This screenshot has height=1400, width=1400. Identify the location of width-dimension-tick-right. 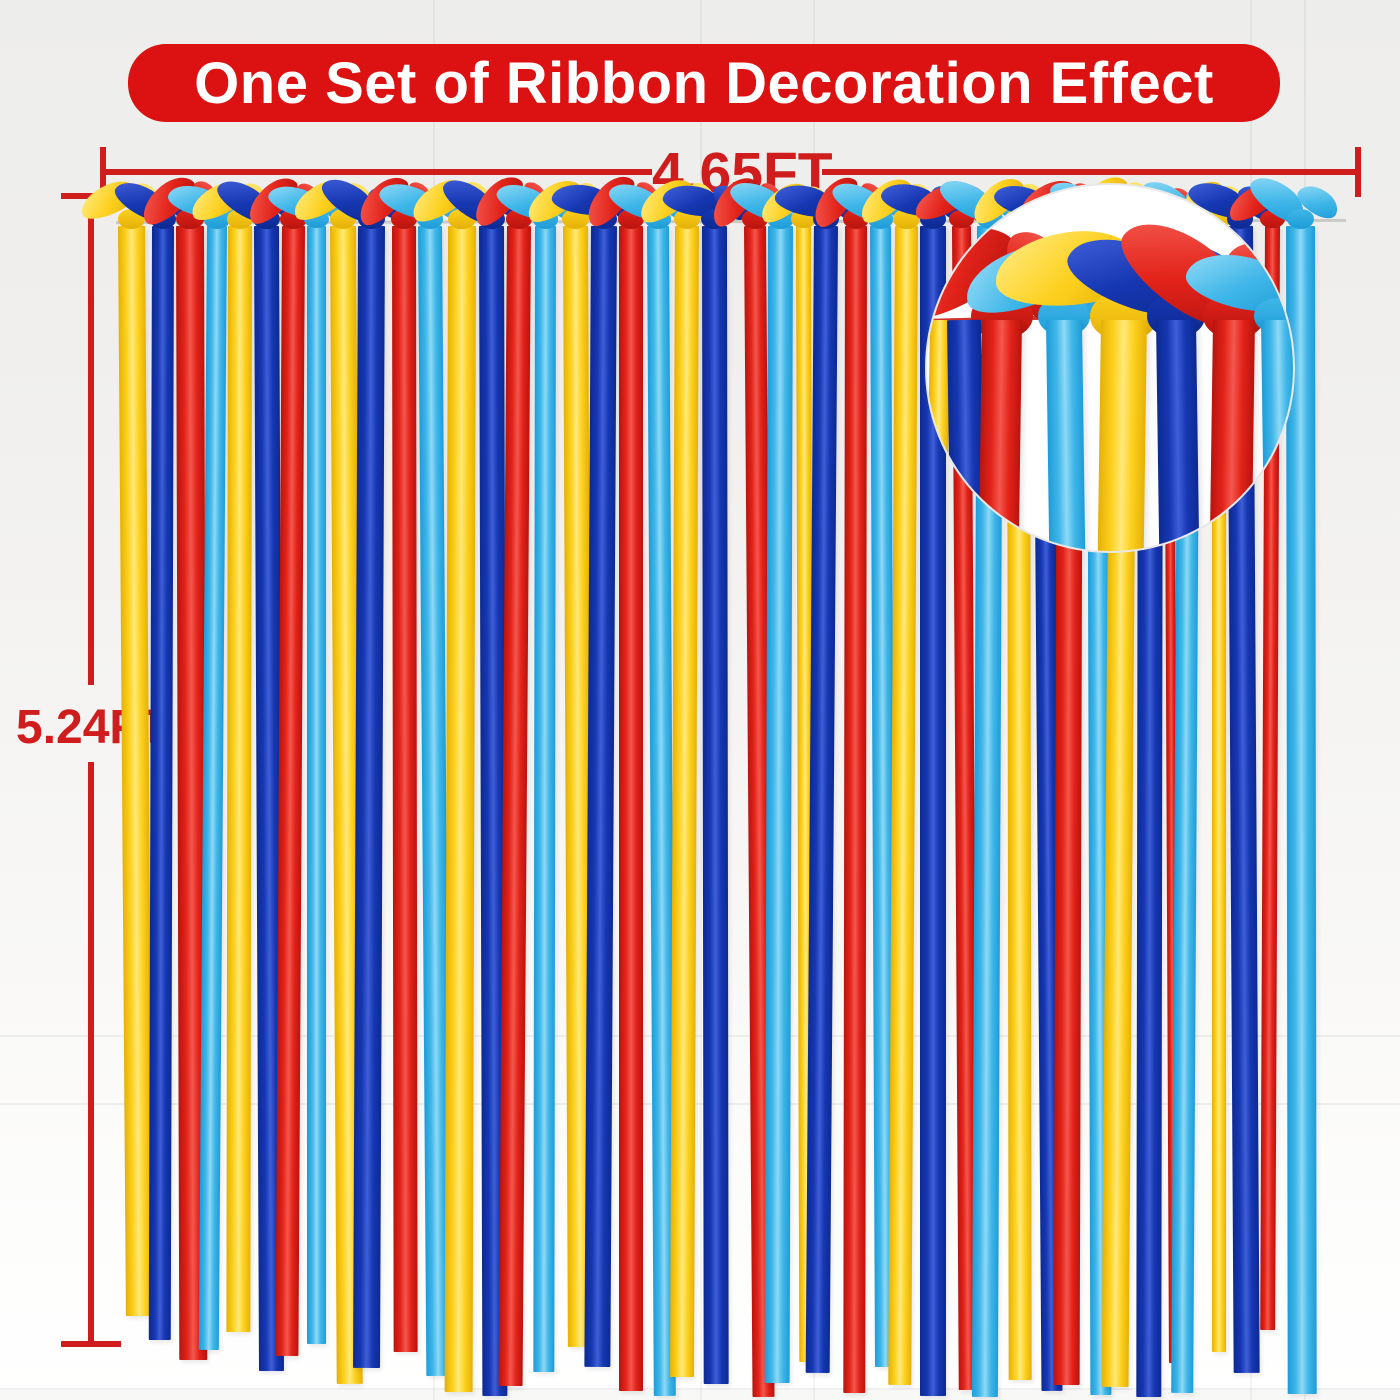
(1358, 172).